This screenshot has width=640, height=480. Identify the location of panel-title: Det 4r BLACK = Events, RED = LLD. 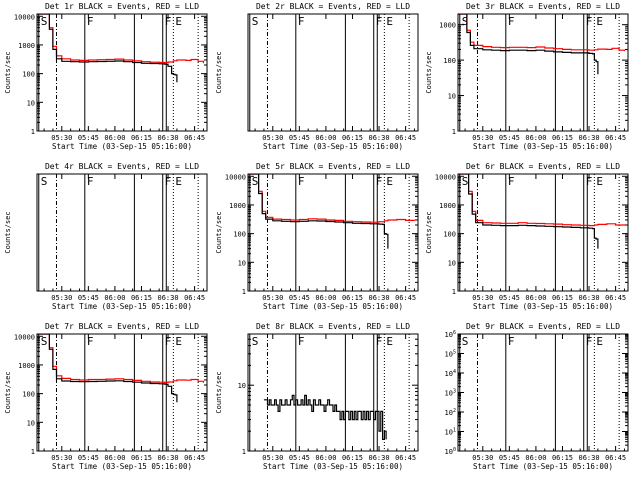
(122, 166).